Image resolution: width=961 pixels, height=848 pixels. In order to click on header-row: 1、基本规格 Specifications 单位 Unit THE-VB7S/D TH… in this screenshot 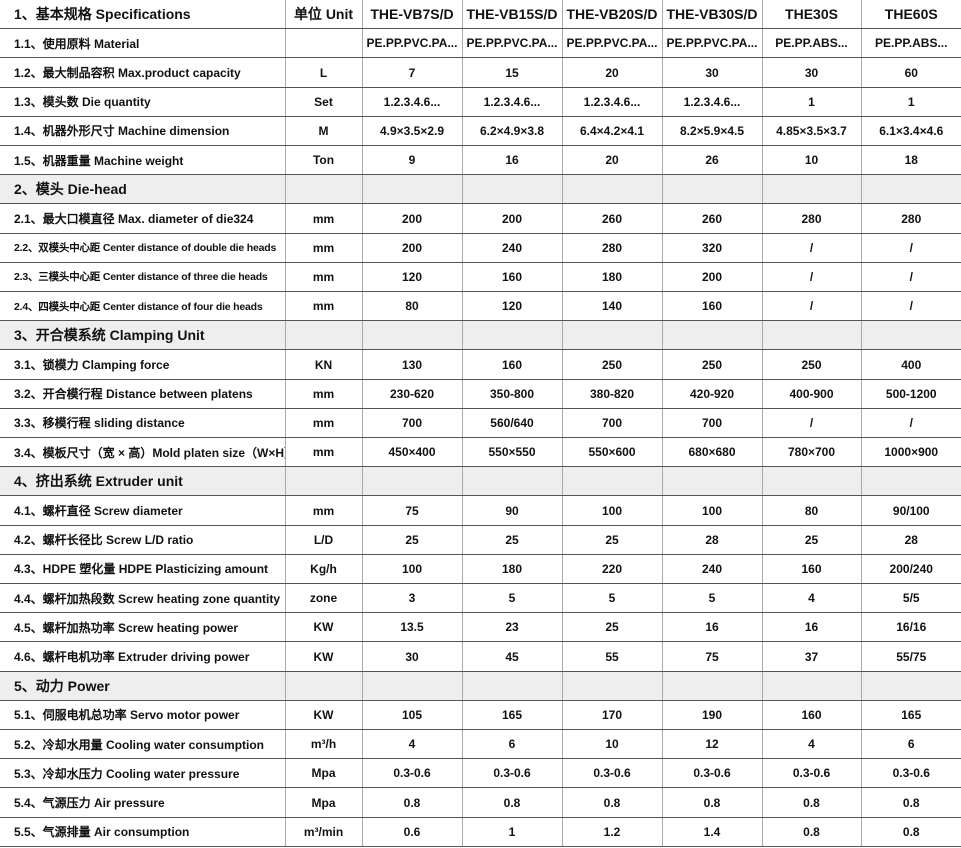, I will do `click(480, 15)`.